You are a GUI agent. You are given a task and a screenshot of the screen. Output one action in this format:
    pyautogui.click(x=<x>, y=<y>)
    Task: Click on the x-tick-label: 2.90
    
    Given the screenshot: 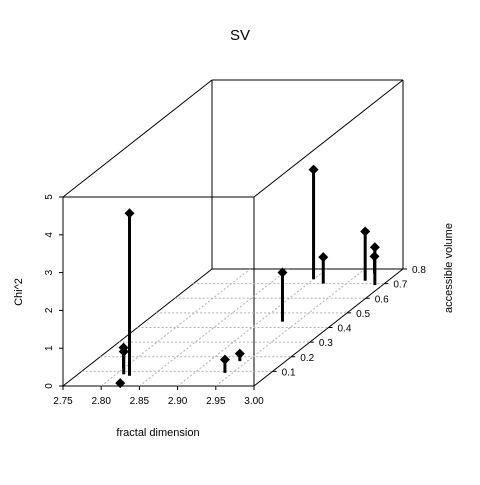 What is the action you would take?
    pyautogui.click(x=178, y=401)
    